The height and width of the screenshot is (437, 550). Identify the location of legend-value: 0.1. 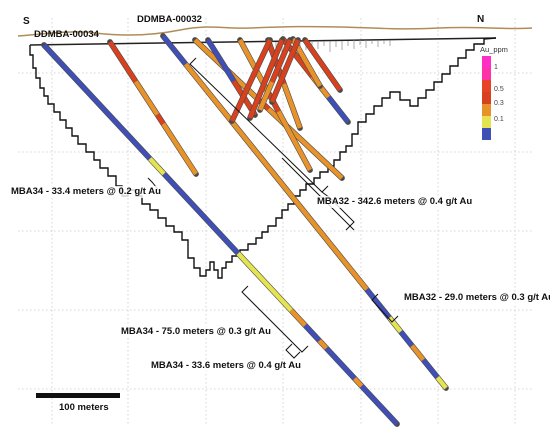
(499, 119).